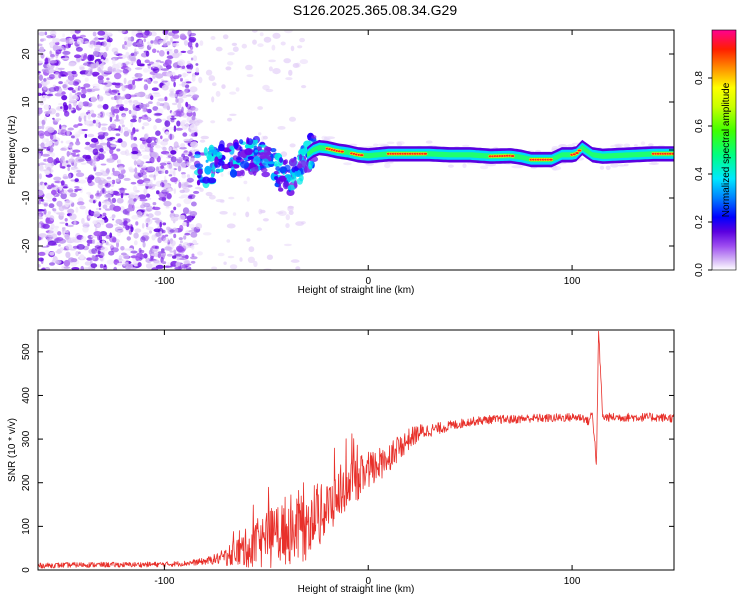  Describe the element at coordinates (512, 156) in the screenshot. I see `ridge-hot-spot` at that location.